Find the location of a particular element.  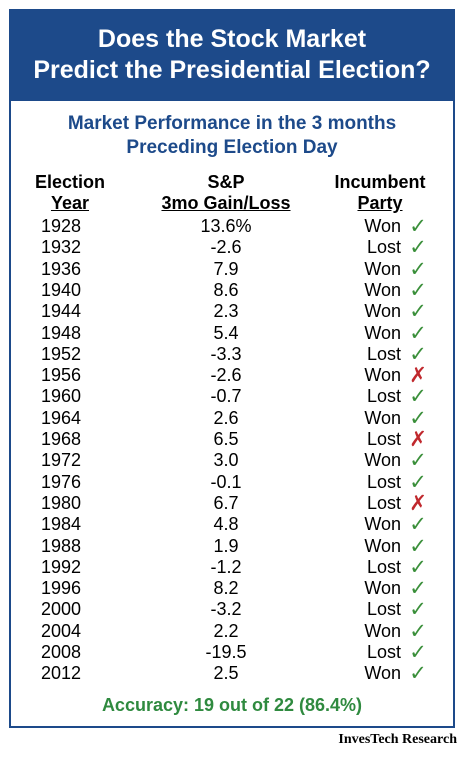

column-header-sp: S&P 3mo Gain/Loss is located at coordinates (226, 193).